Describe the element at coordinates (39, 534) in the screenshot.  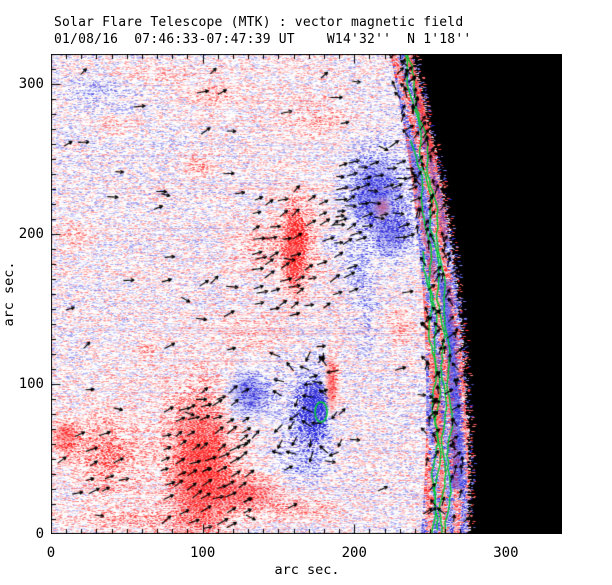
I see `y-tick-label: 0` at that location.